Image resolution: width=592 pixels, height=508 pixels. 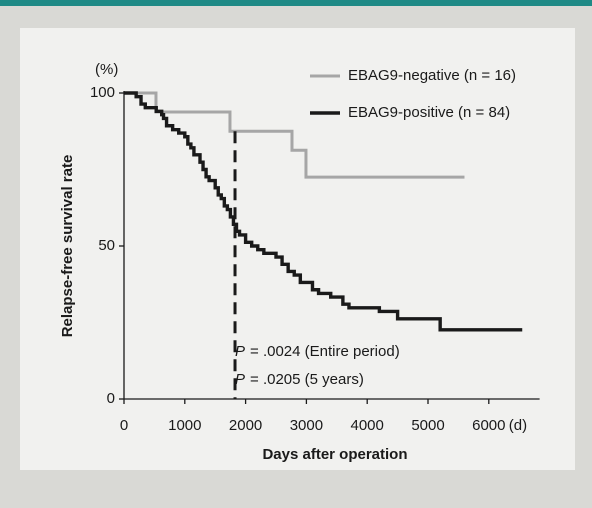 I want to click on x-tick-label: 0, so click(x=124, y=425).